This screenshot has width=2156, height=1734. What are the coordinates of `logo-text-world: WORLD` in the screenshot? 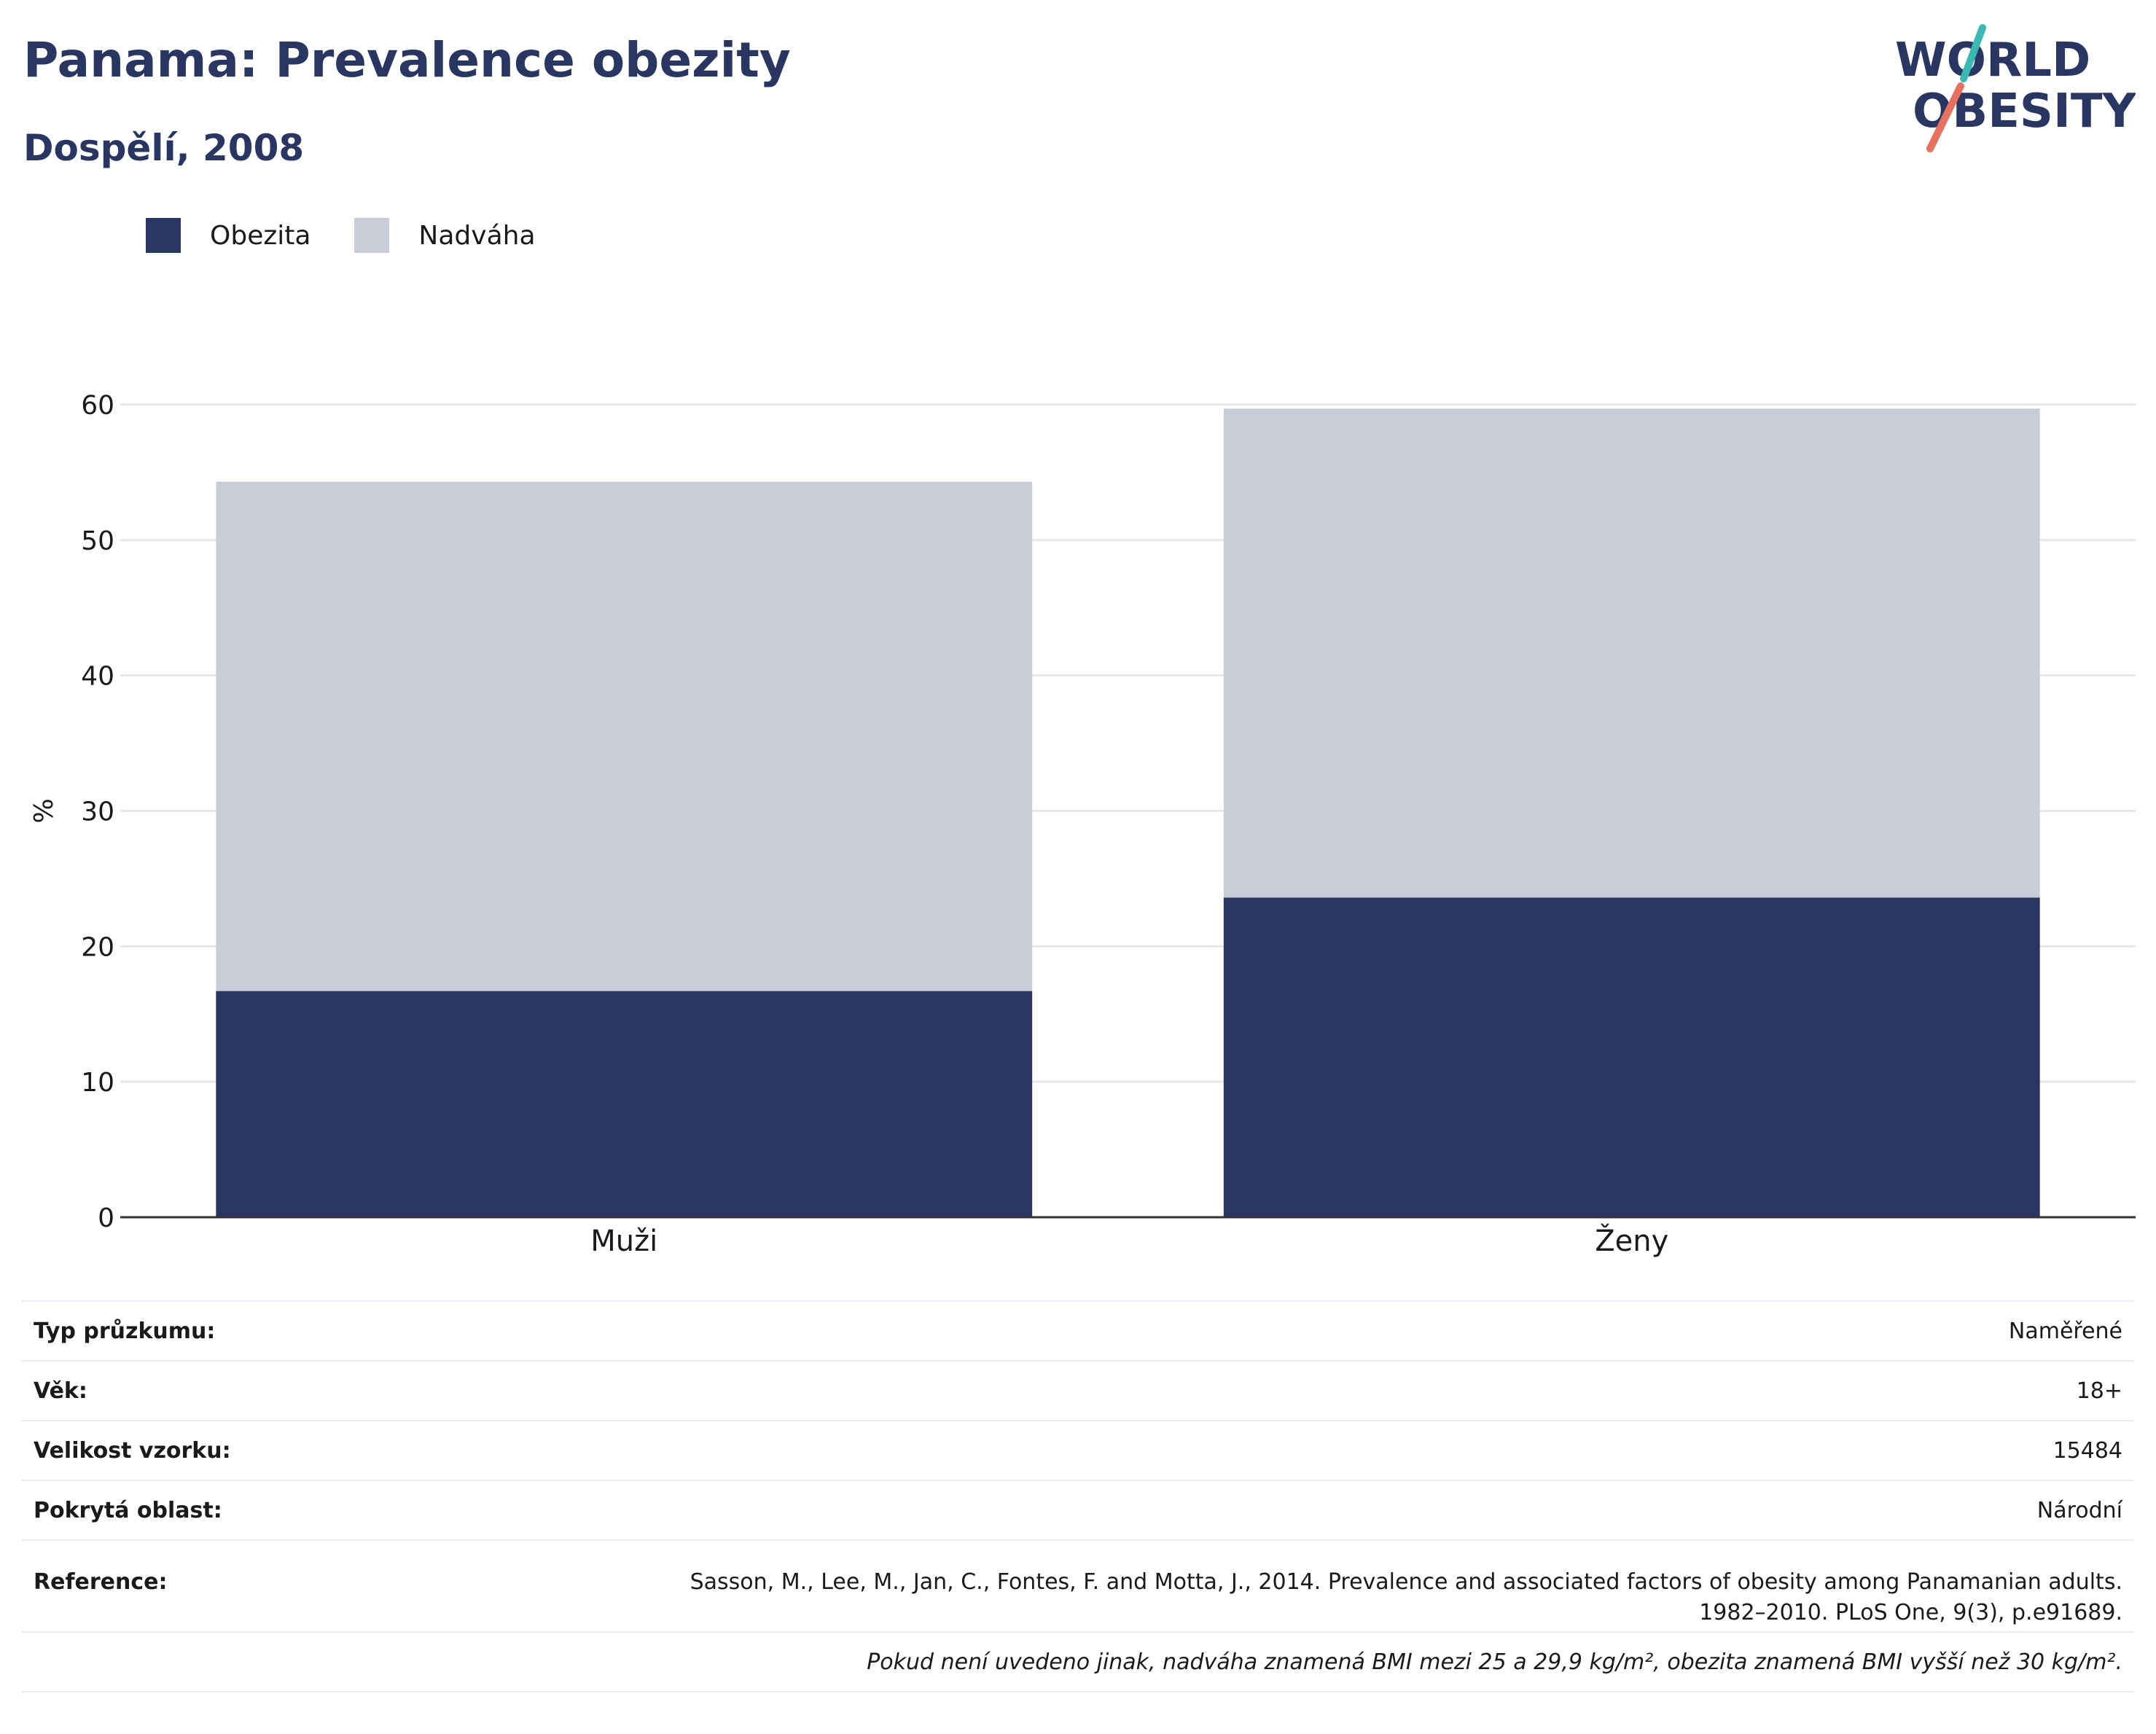 It's located at (1992, 60).